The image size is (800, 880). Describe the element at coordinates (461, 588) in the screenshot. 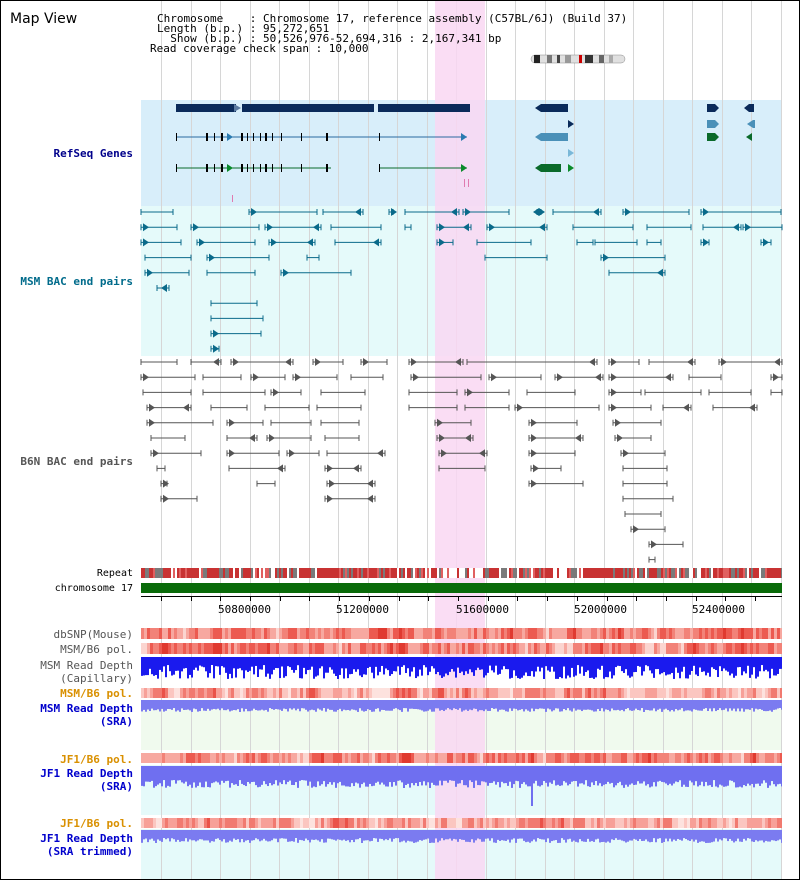

I see `chromosome-bar` at that location.